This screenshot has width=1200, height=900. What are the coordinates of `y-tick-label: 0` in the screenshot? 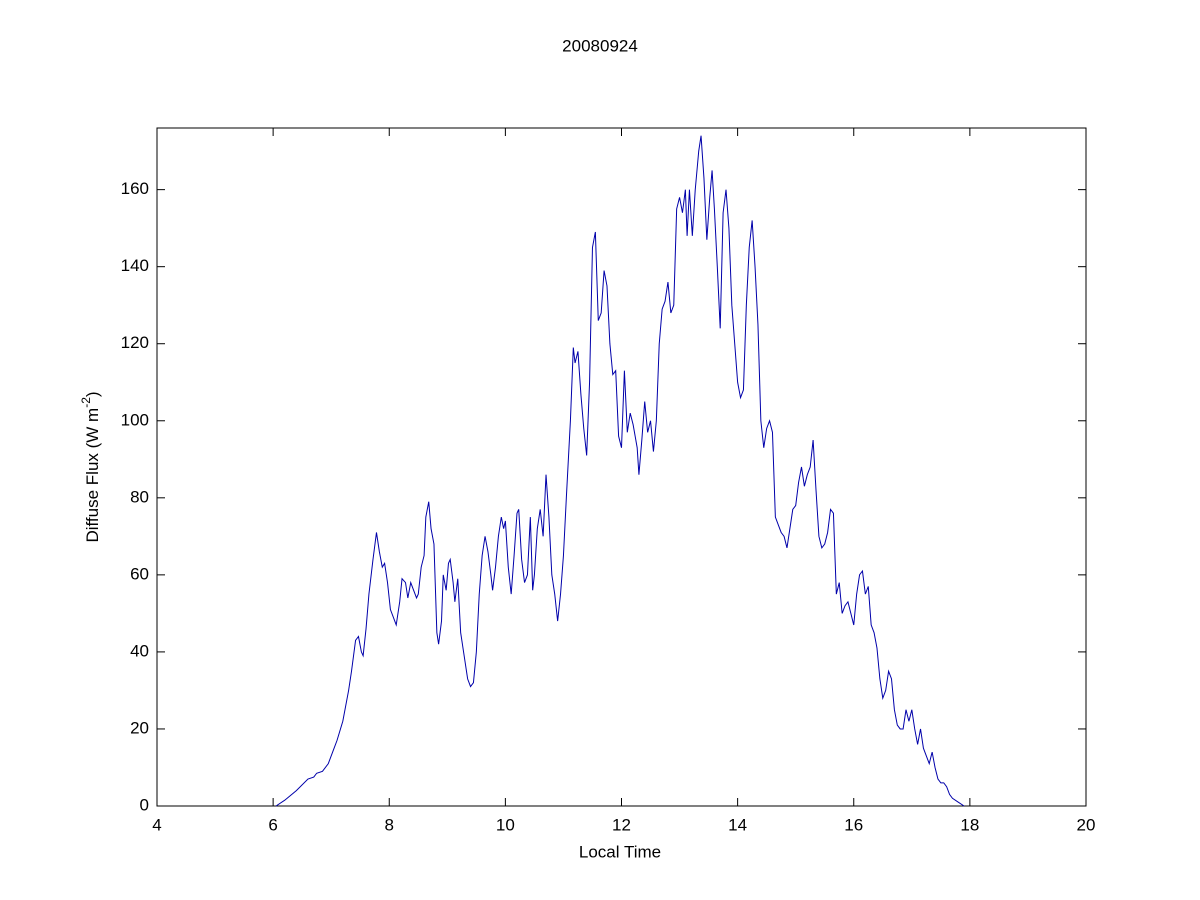 It's located at (144, 804).